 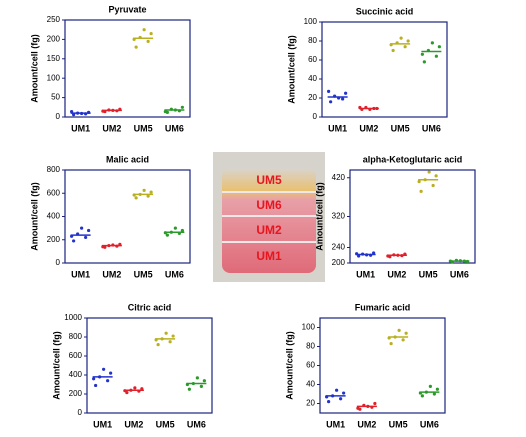 What do you see at coordinates (269, 220) in the screenshot?
I see `dish-stack` at bounding box center [269, 220].